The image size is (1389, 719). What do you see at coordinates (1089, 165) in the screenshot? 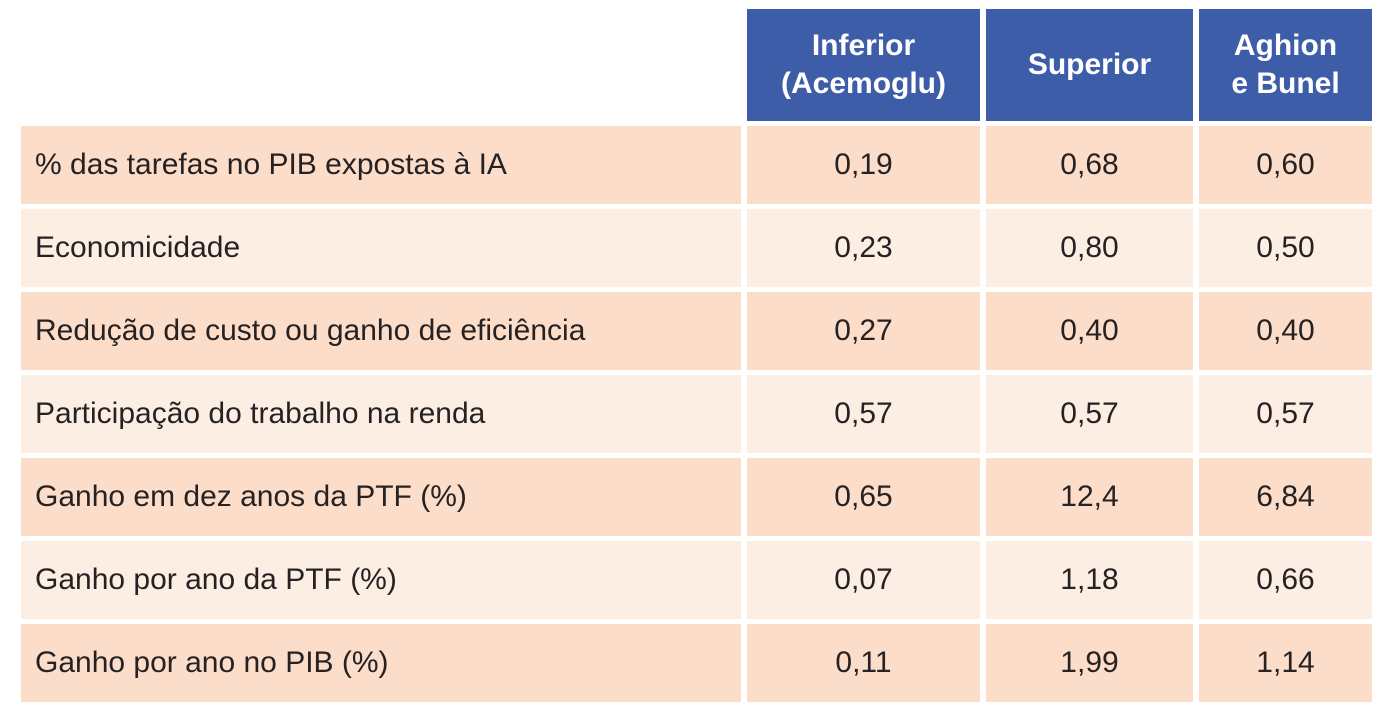
I see `row-value: 0,68` at bounding box center [1089, 165].